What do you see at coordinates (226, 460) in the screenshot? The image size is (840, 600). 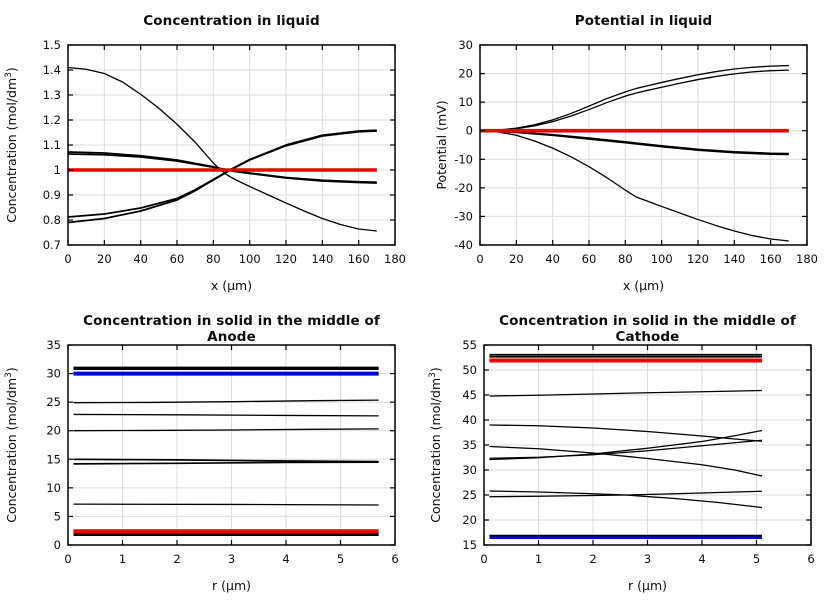 I see `series-anode-line-15-desc` at bounding box center [226, 460].